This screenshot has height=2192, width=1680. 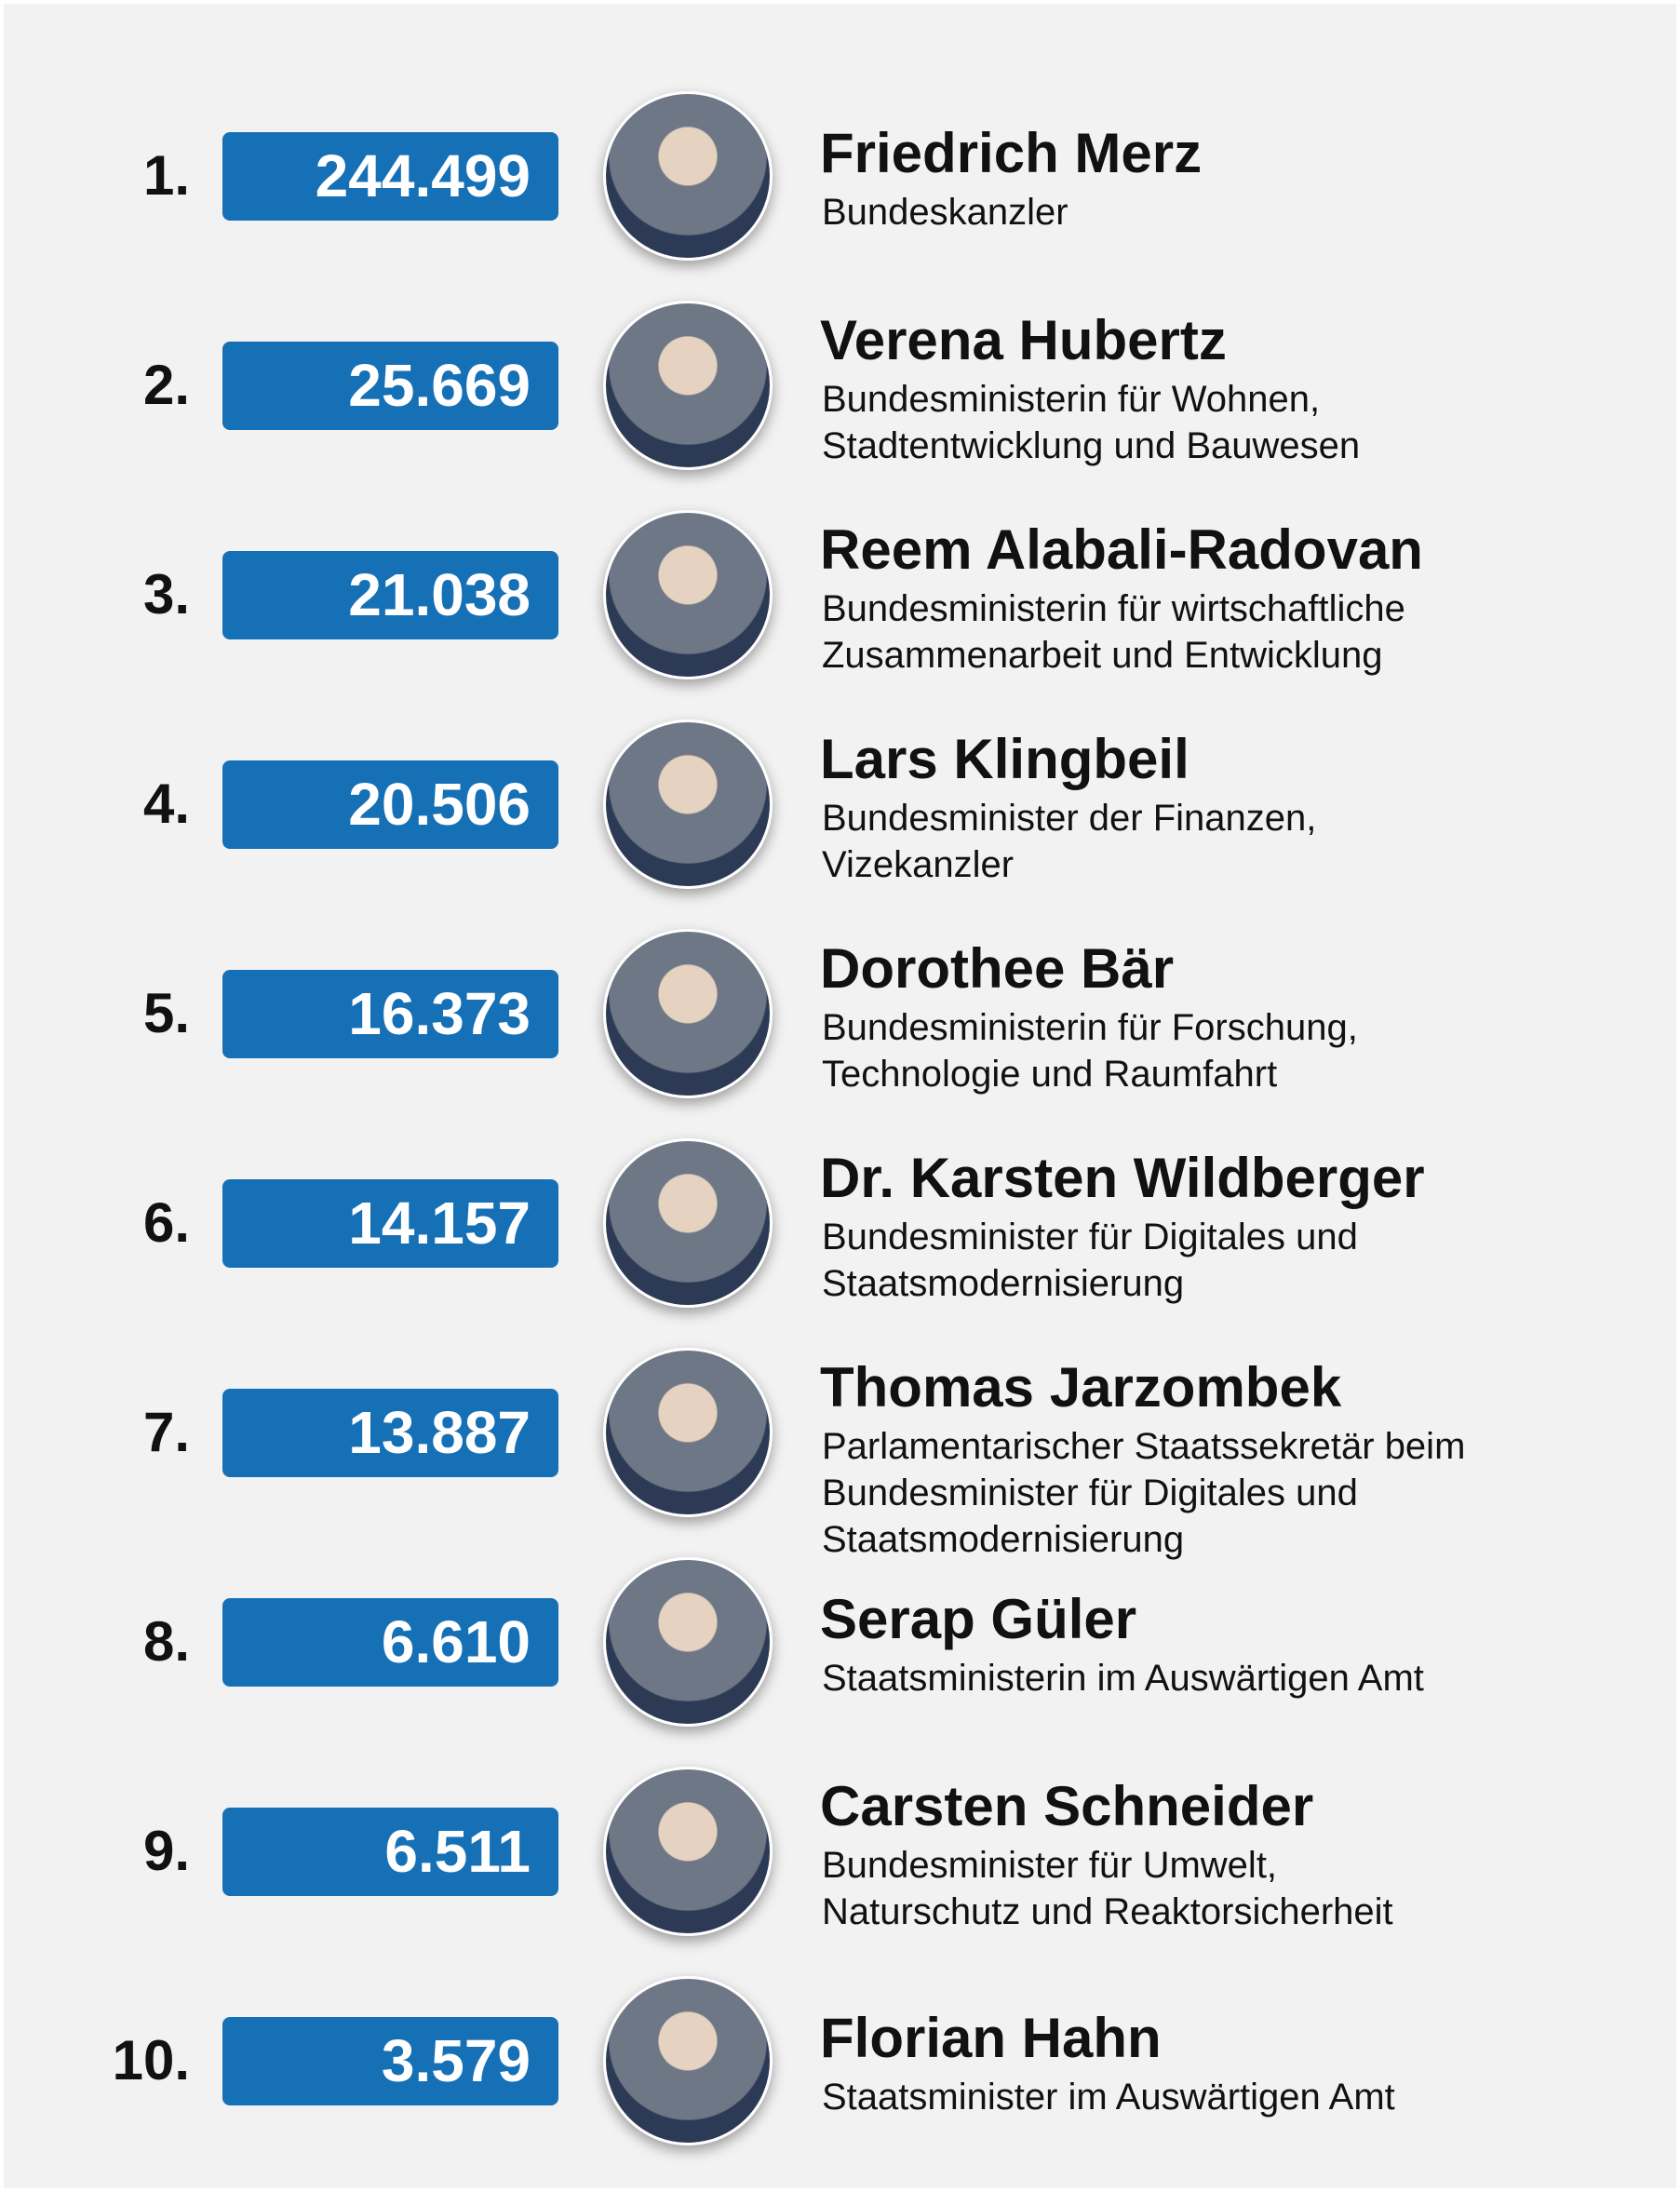 What do you see at coordinates (1050, 1074) in the screenshot?
I see `person-role: Technologie und Raumfahrt` at bounding box center [1050, 1074].